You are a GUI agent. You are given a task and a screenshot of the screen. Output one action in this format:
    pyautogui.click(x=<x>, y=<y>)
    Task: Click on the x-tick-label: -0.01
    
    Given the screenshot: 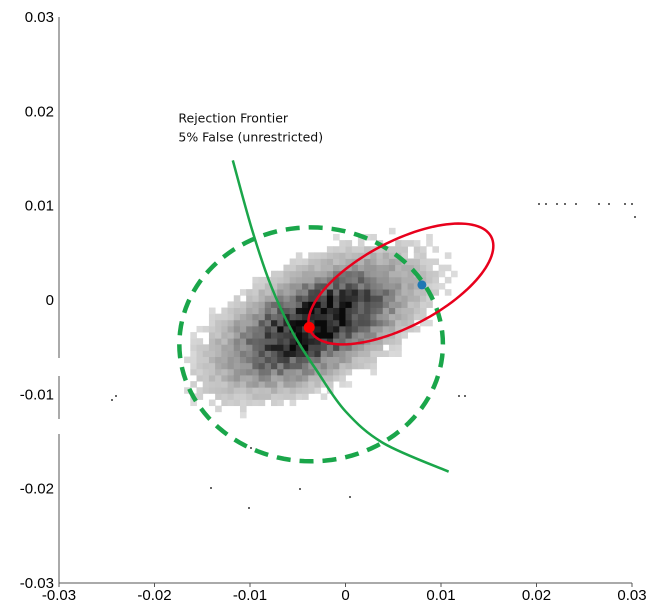 What is the action you would take?
    pyautogui.click(x=250, y=595)
    